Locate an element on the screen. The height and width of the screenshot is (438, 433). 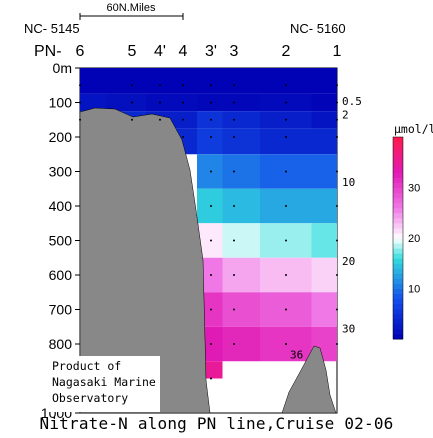
credit-box: Product of Nagasaki Marine Observatory is located at coordinates (103, 384).